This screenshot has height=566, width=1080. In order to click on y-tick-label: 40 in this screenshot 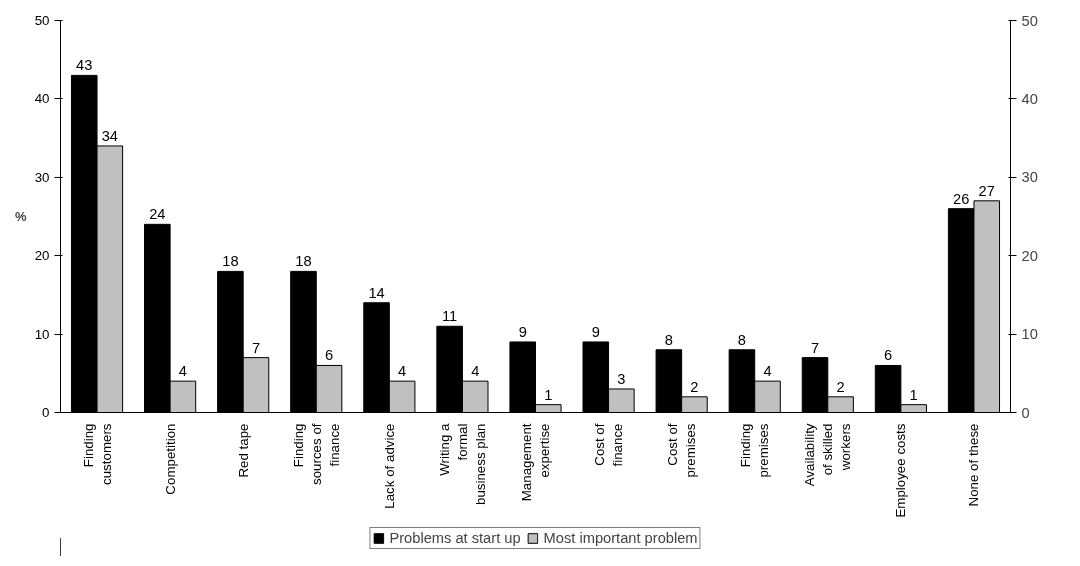, I will do `click(42, 99)`.